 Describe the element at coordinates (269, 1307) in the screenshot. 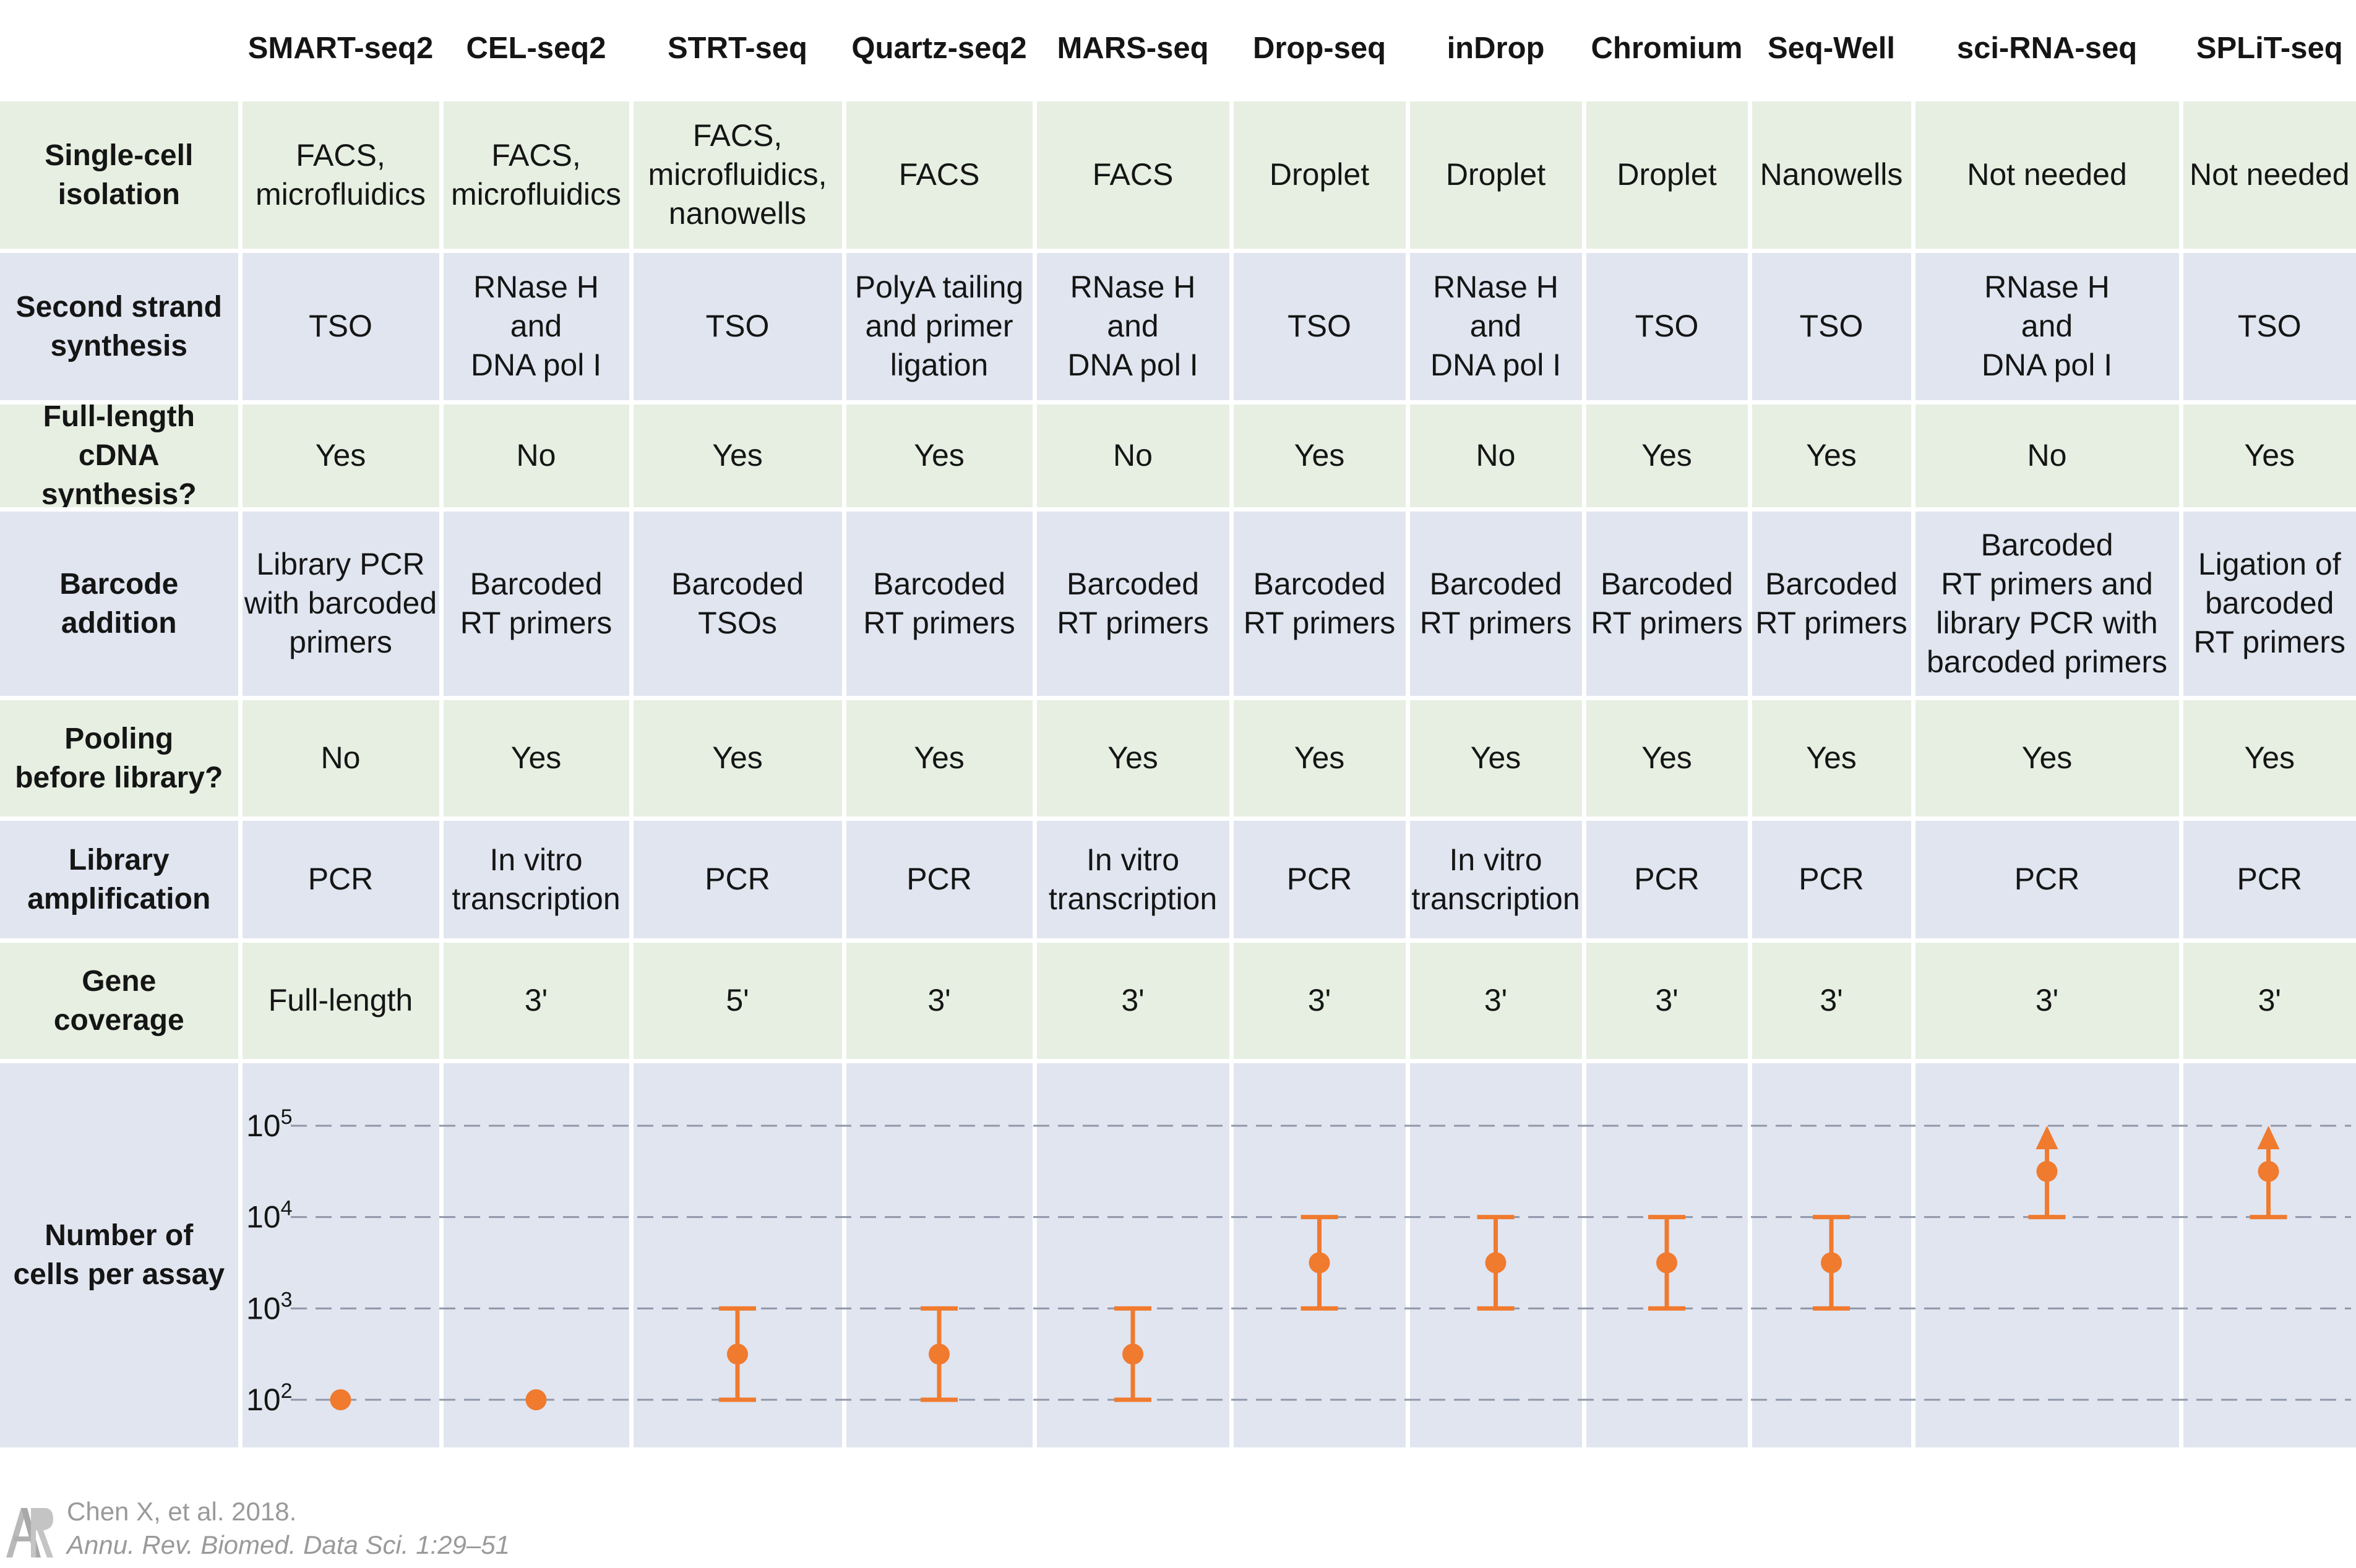

I see `y-tick-label: 10³` at that location.